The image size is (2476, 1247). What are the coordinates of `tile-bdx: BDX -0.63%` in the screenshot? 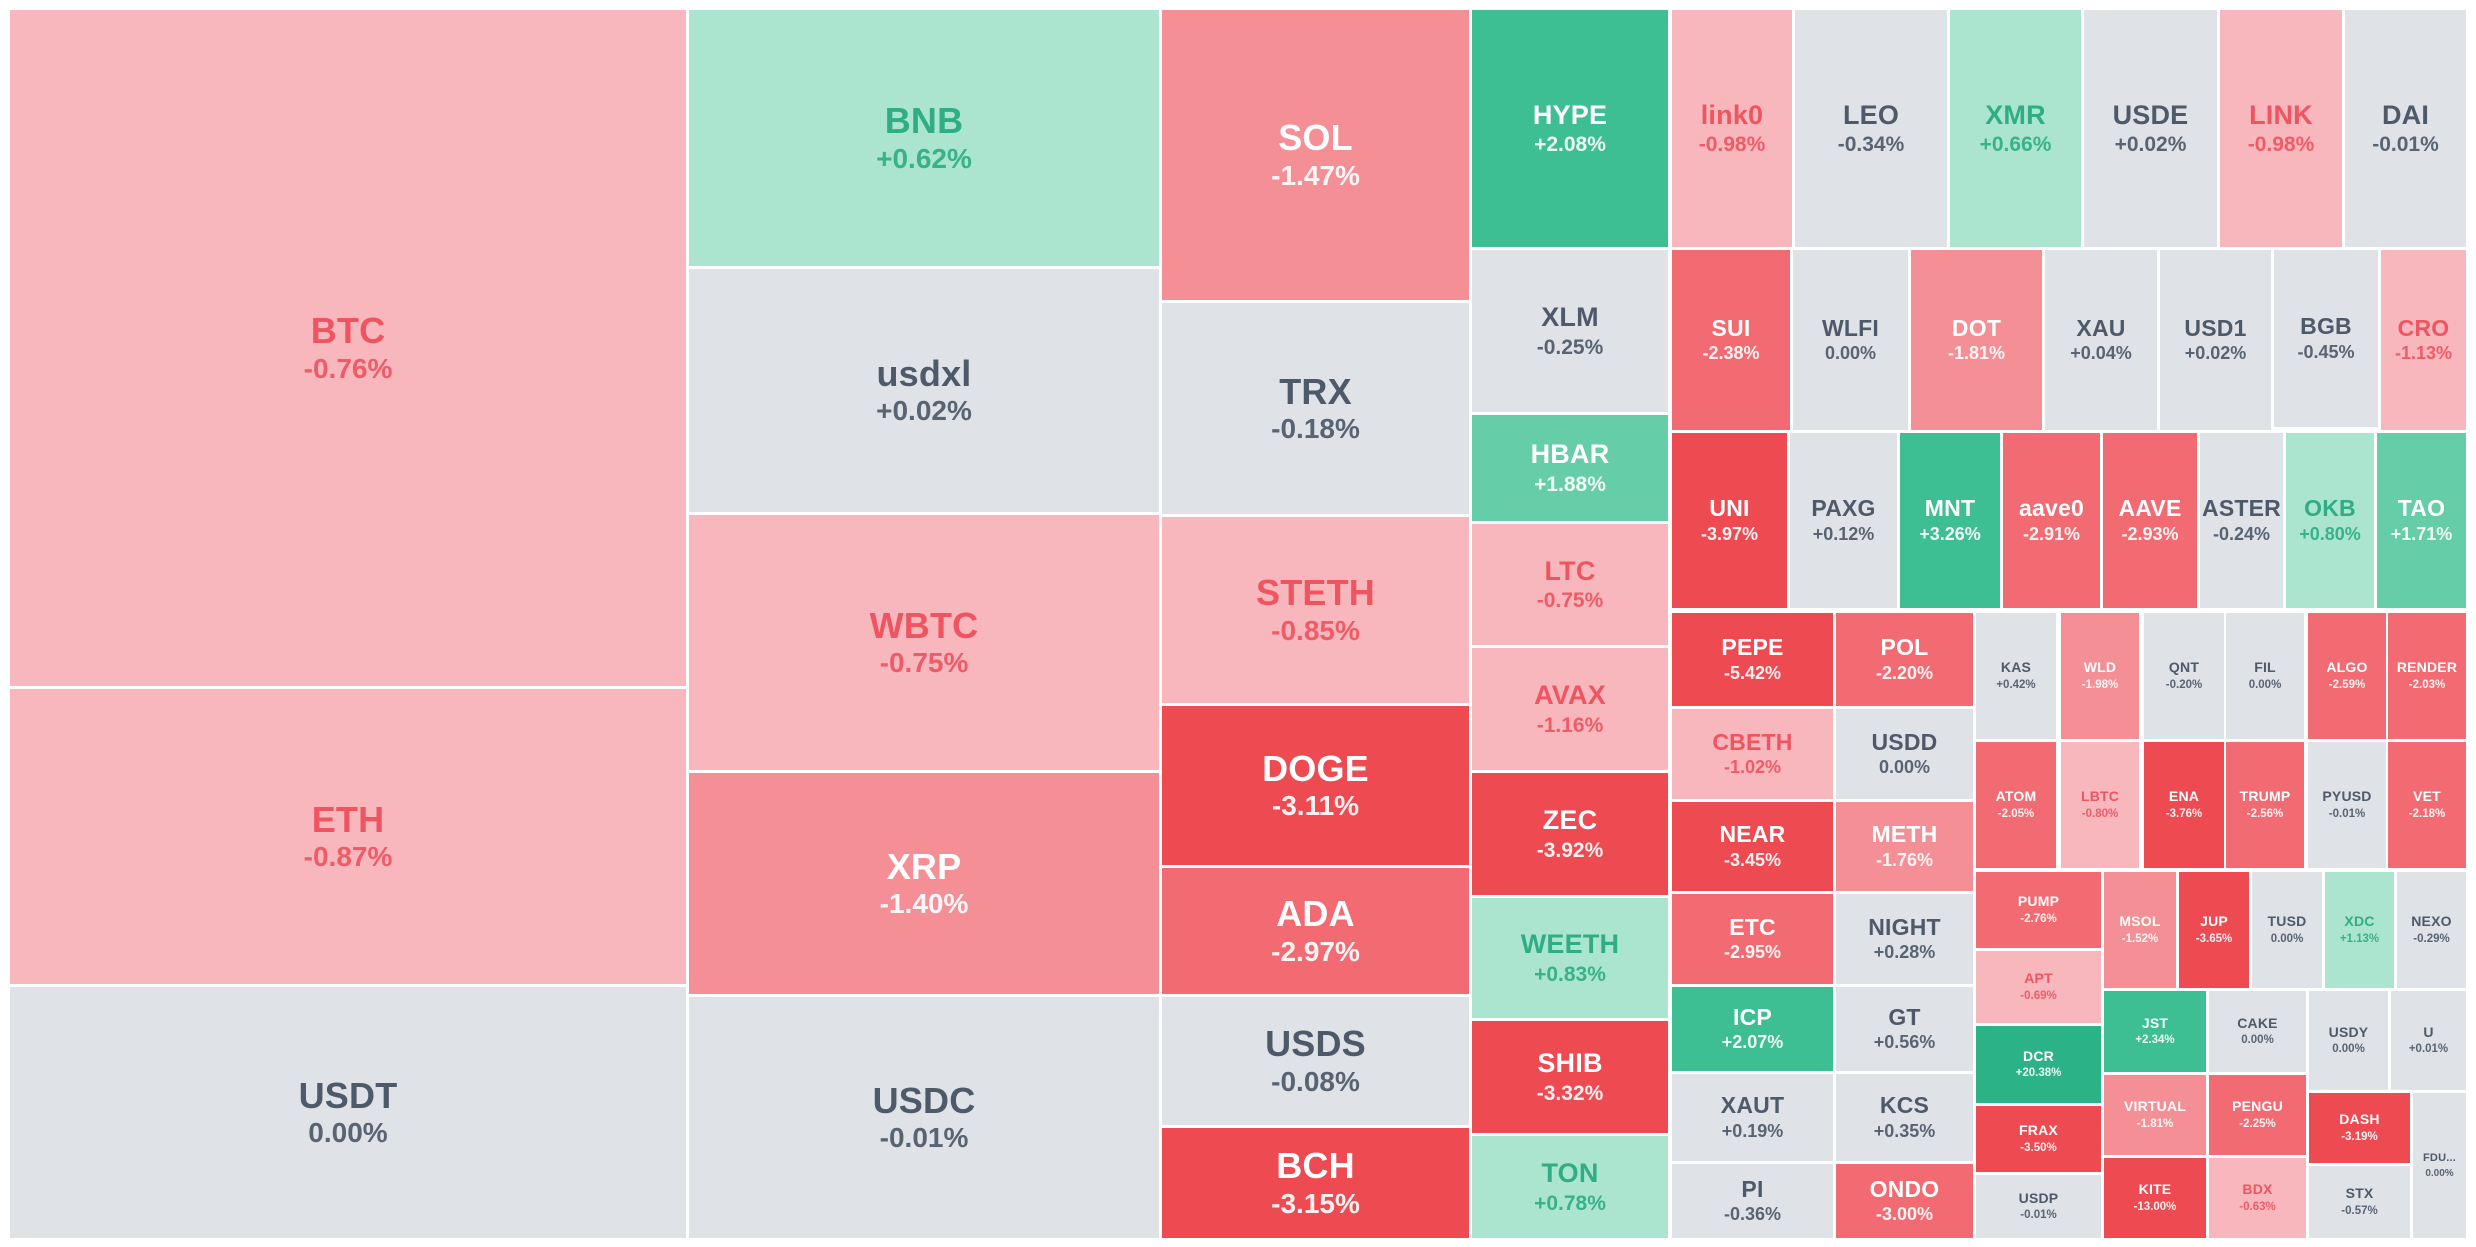 It's located at (2257, 1198).